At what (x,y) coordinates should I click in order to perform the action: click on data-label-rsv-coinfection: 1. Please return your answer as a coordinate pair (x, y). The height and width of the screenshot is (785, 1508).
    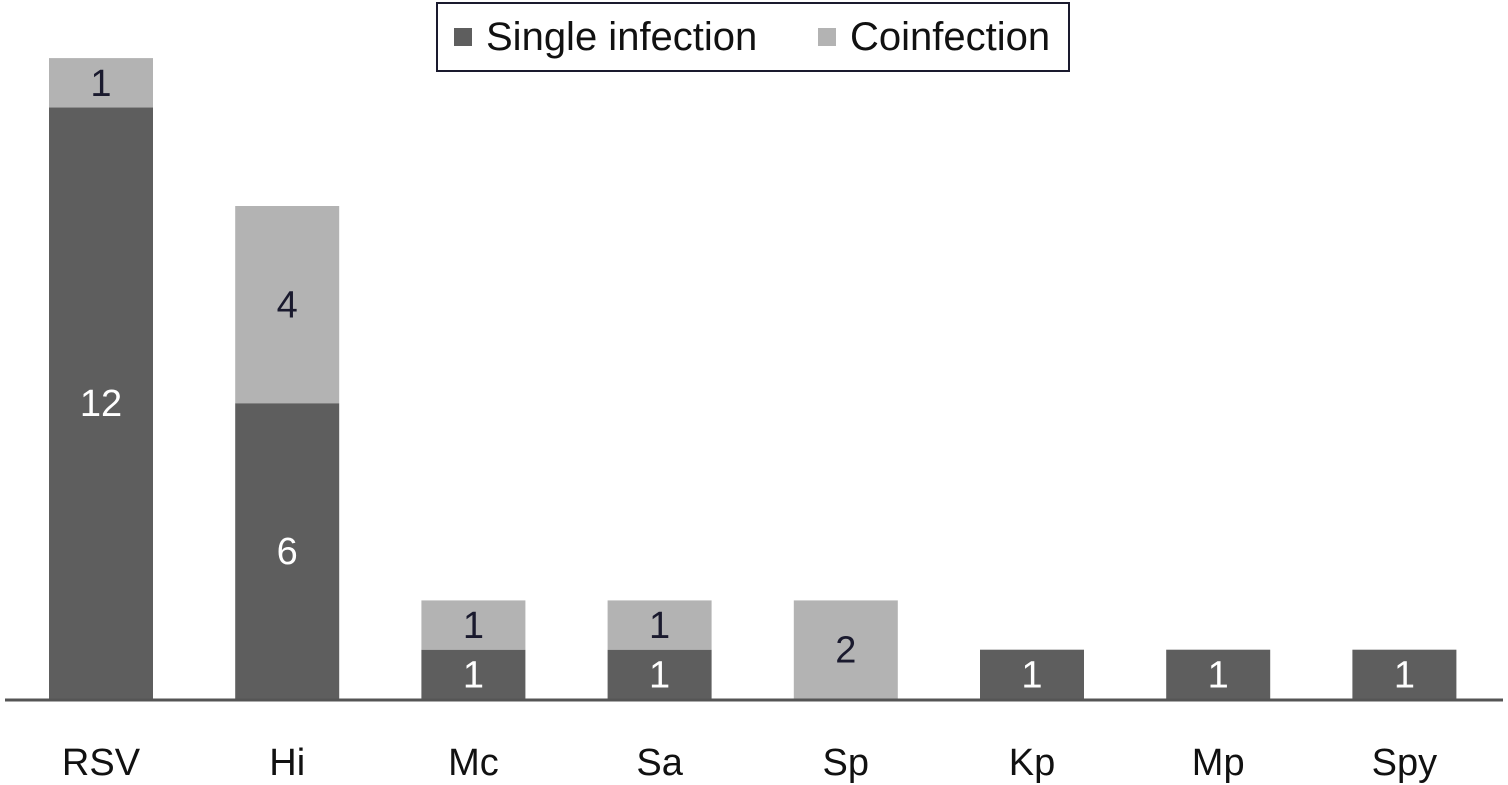
    Looking at the image, I should click on (100, 84).